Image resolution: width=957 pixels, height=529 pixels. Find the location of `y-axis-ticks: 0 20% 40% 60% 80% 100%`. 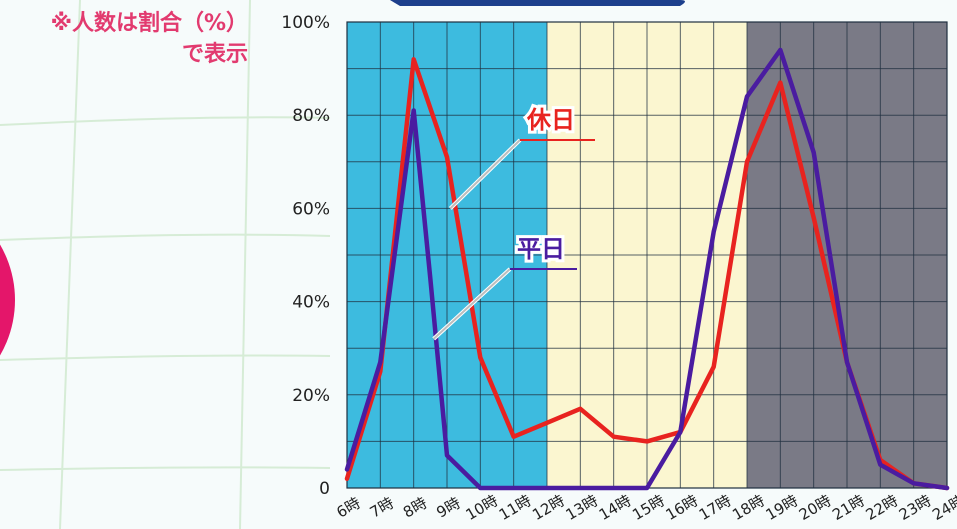

y-axis-ticks: 0 20% 40% 60% 80% 100% is located at coordinates (305, 256).